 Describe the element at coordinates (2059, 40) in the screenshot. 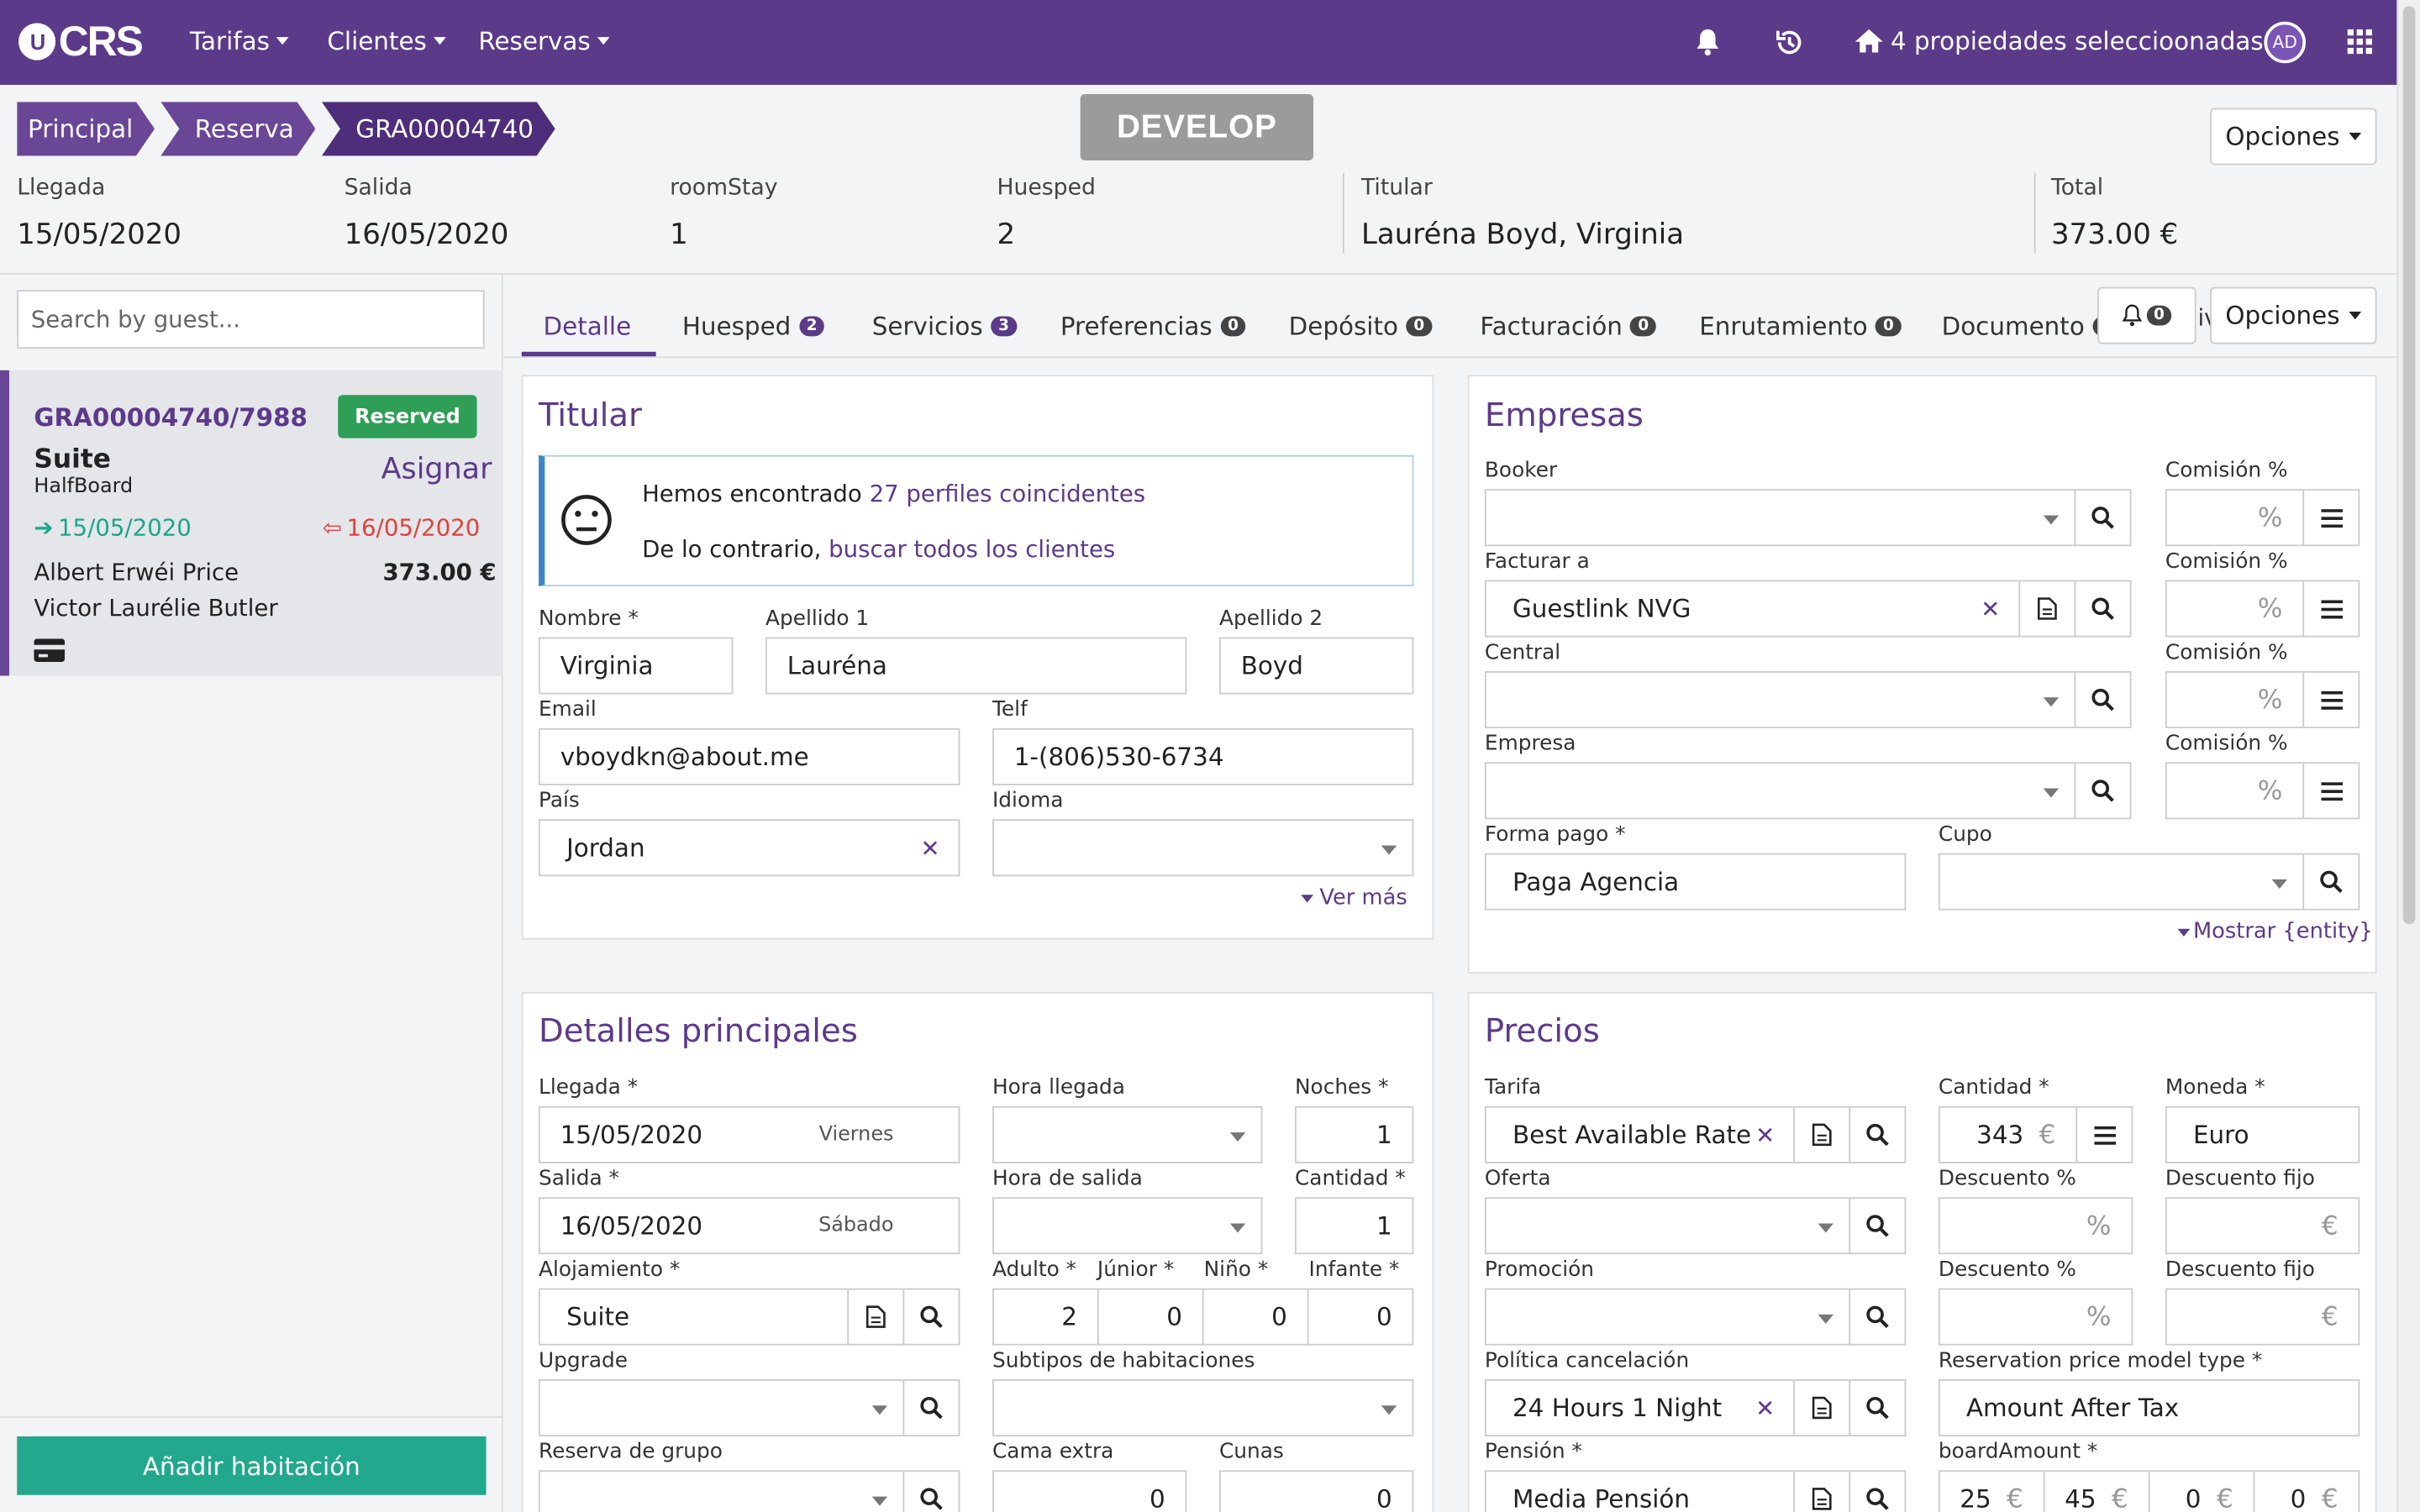

I see `property-selector: 4 propiedades seleccioonadas` at that location.